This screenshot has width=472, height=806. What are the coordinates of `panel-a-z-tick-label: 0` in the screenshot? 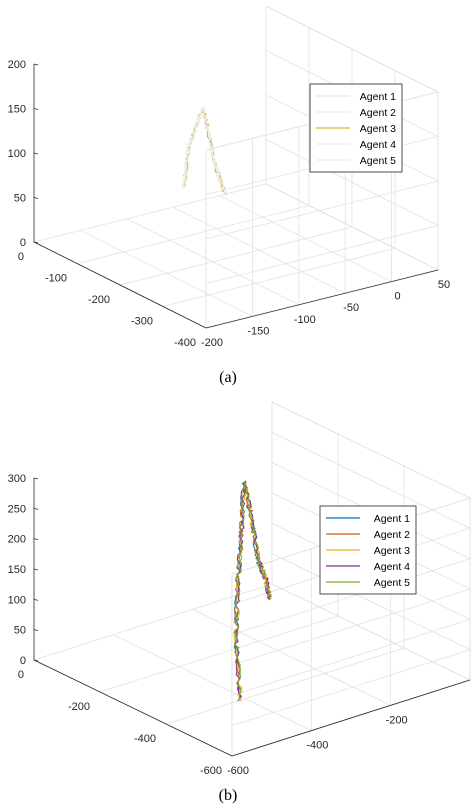 It's located at (23, 243).